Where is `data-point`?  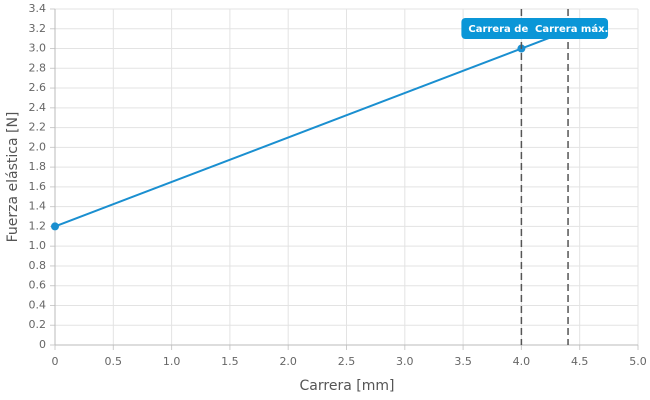 data-point is located at coordinates (55, 226).